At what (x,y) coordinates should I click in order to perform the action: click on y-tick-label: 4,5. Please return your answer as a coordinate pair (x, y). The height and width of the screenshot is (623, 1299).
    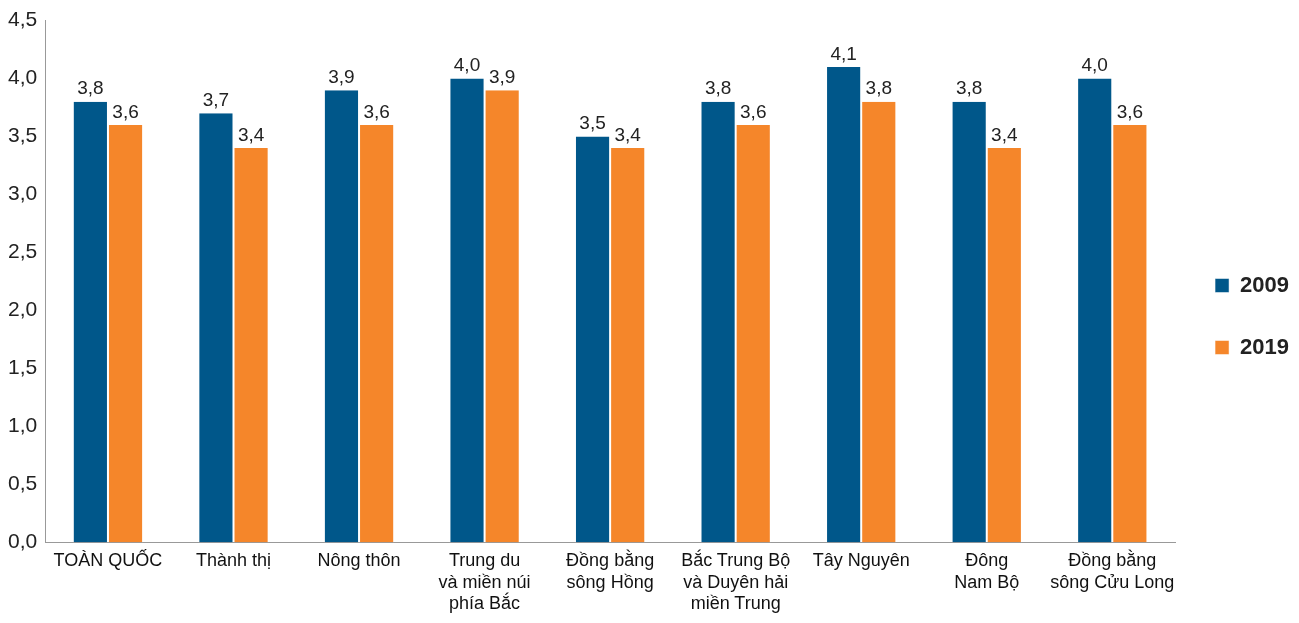
    Looking at the image, I should click on (22, 19).